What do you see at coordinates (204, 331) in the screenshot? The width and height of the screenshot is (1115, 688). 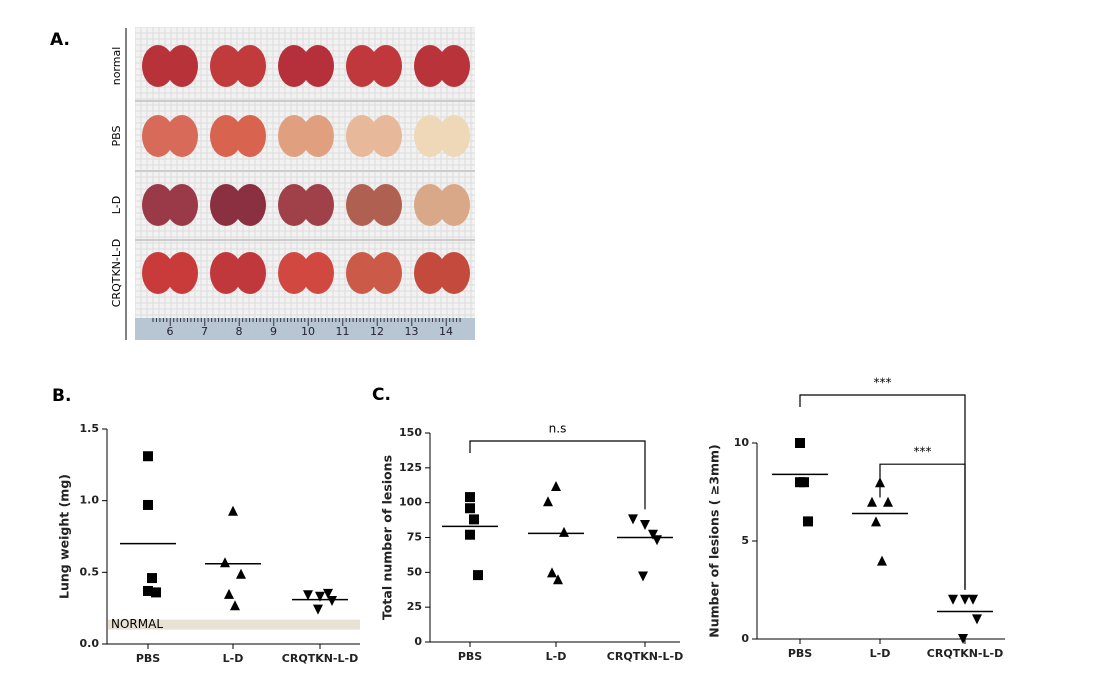 I see `ruler-tick-label: 7` at bounding box center [204, 331].